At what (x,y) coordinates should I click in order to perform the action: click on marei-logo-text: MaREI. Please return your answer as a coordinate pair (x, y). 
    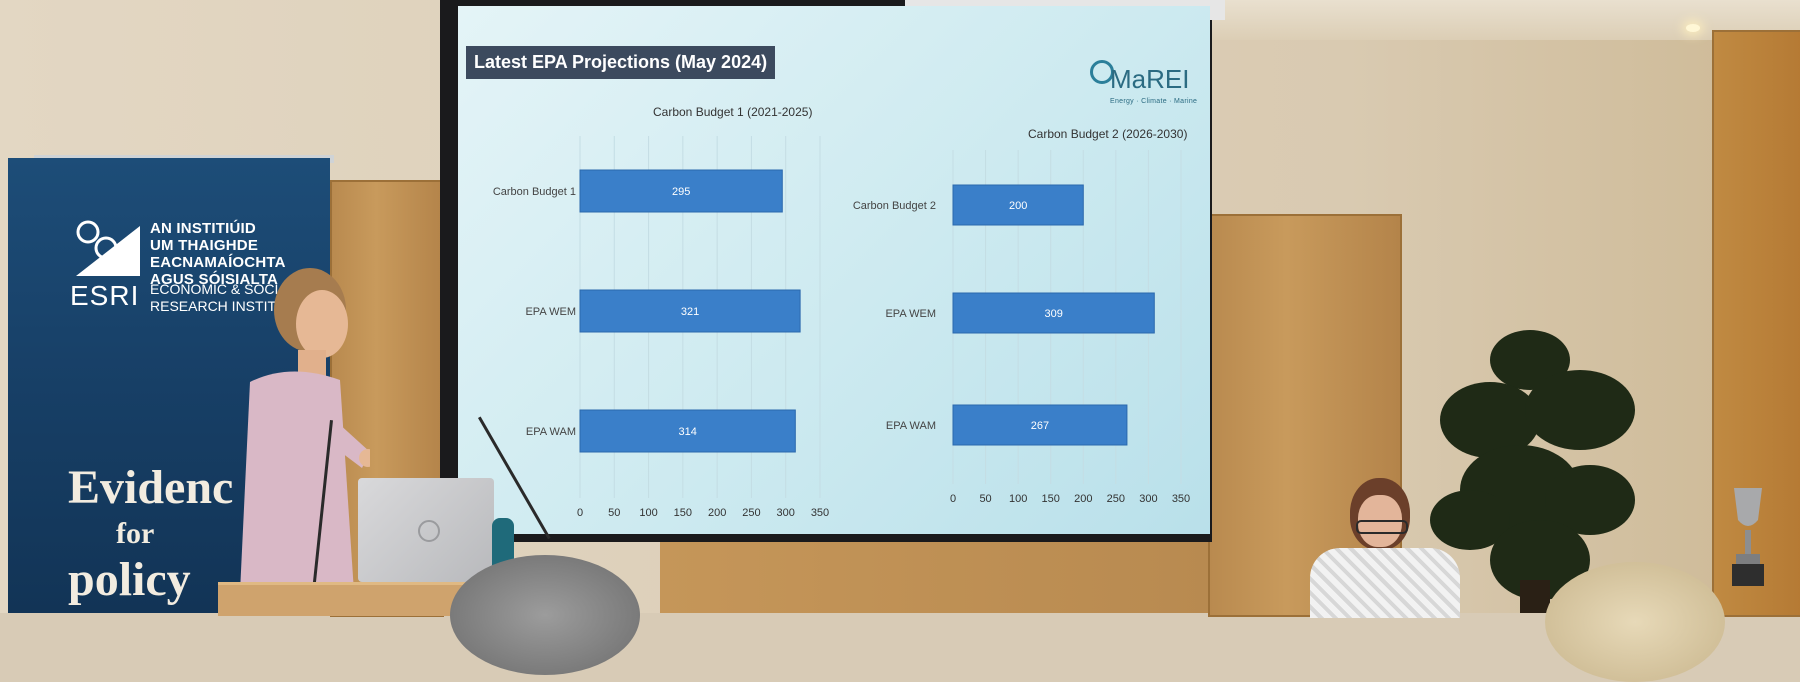
    Looking at the image, I should click on (1150, 79).